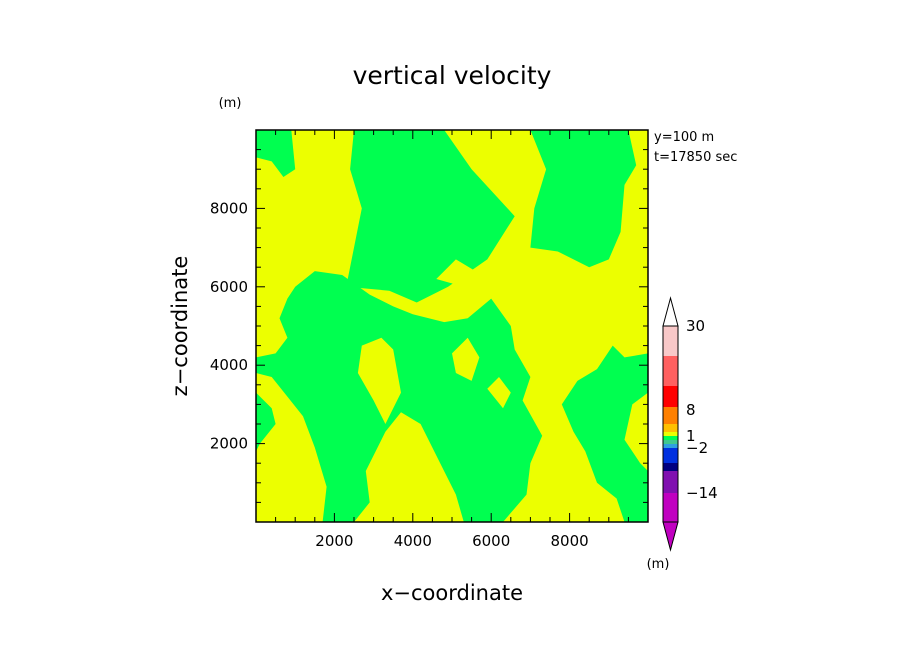 This screenshot has width=904, height=654. What do you see at coordinates (229, 444) in the screenshot?
I see `y-tick-label: 2000` at bounding box center [229, 444].